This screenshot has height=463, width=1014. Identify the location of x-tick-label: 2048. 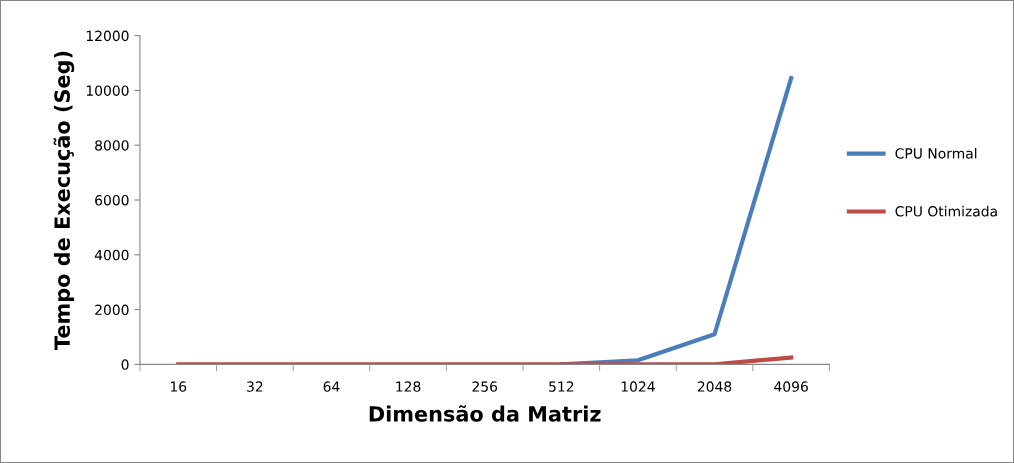
(714, 386).